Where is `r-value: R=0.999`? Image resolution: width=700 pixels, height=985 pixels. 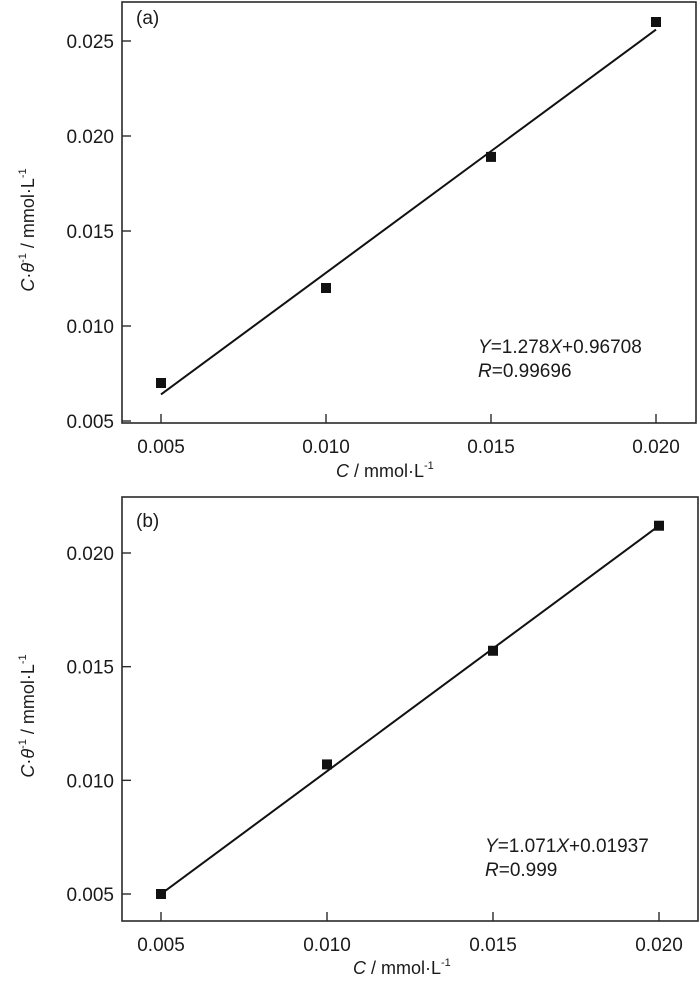 r-value: R=0.999 is located at coordinates (521, 870).